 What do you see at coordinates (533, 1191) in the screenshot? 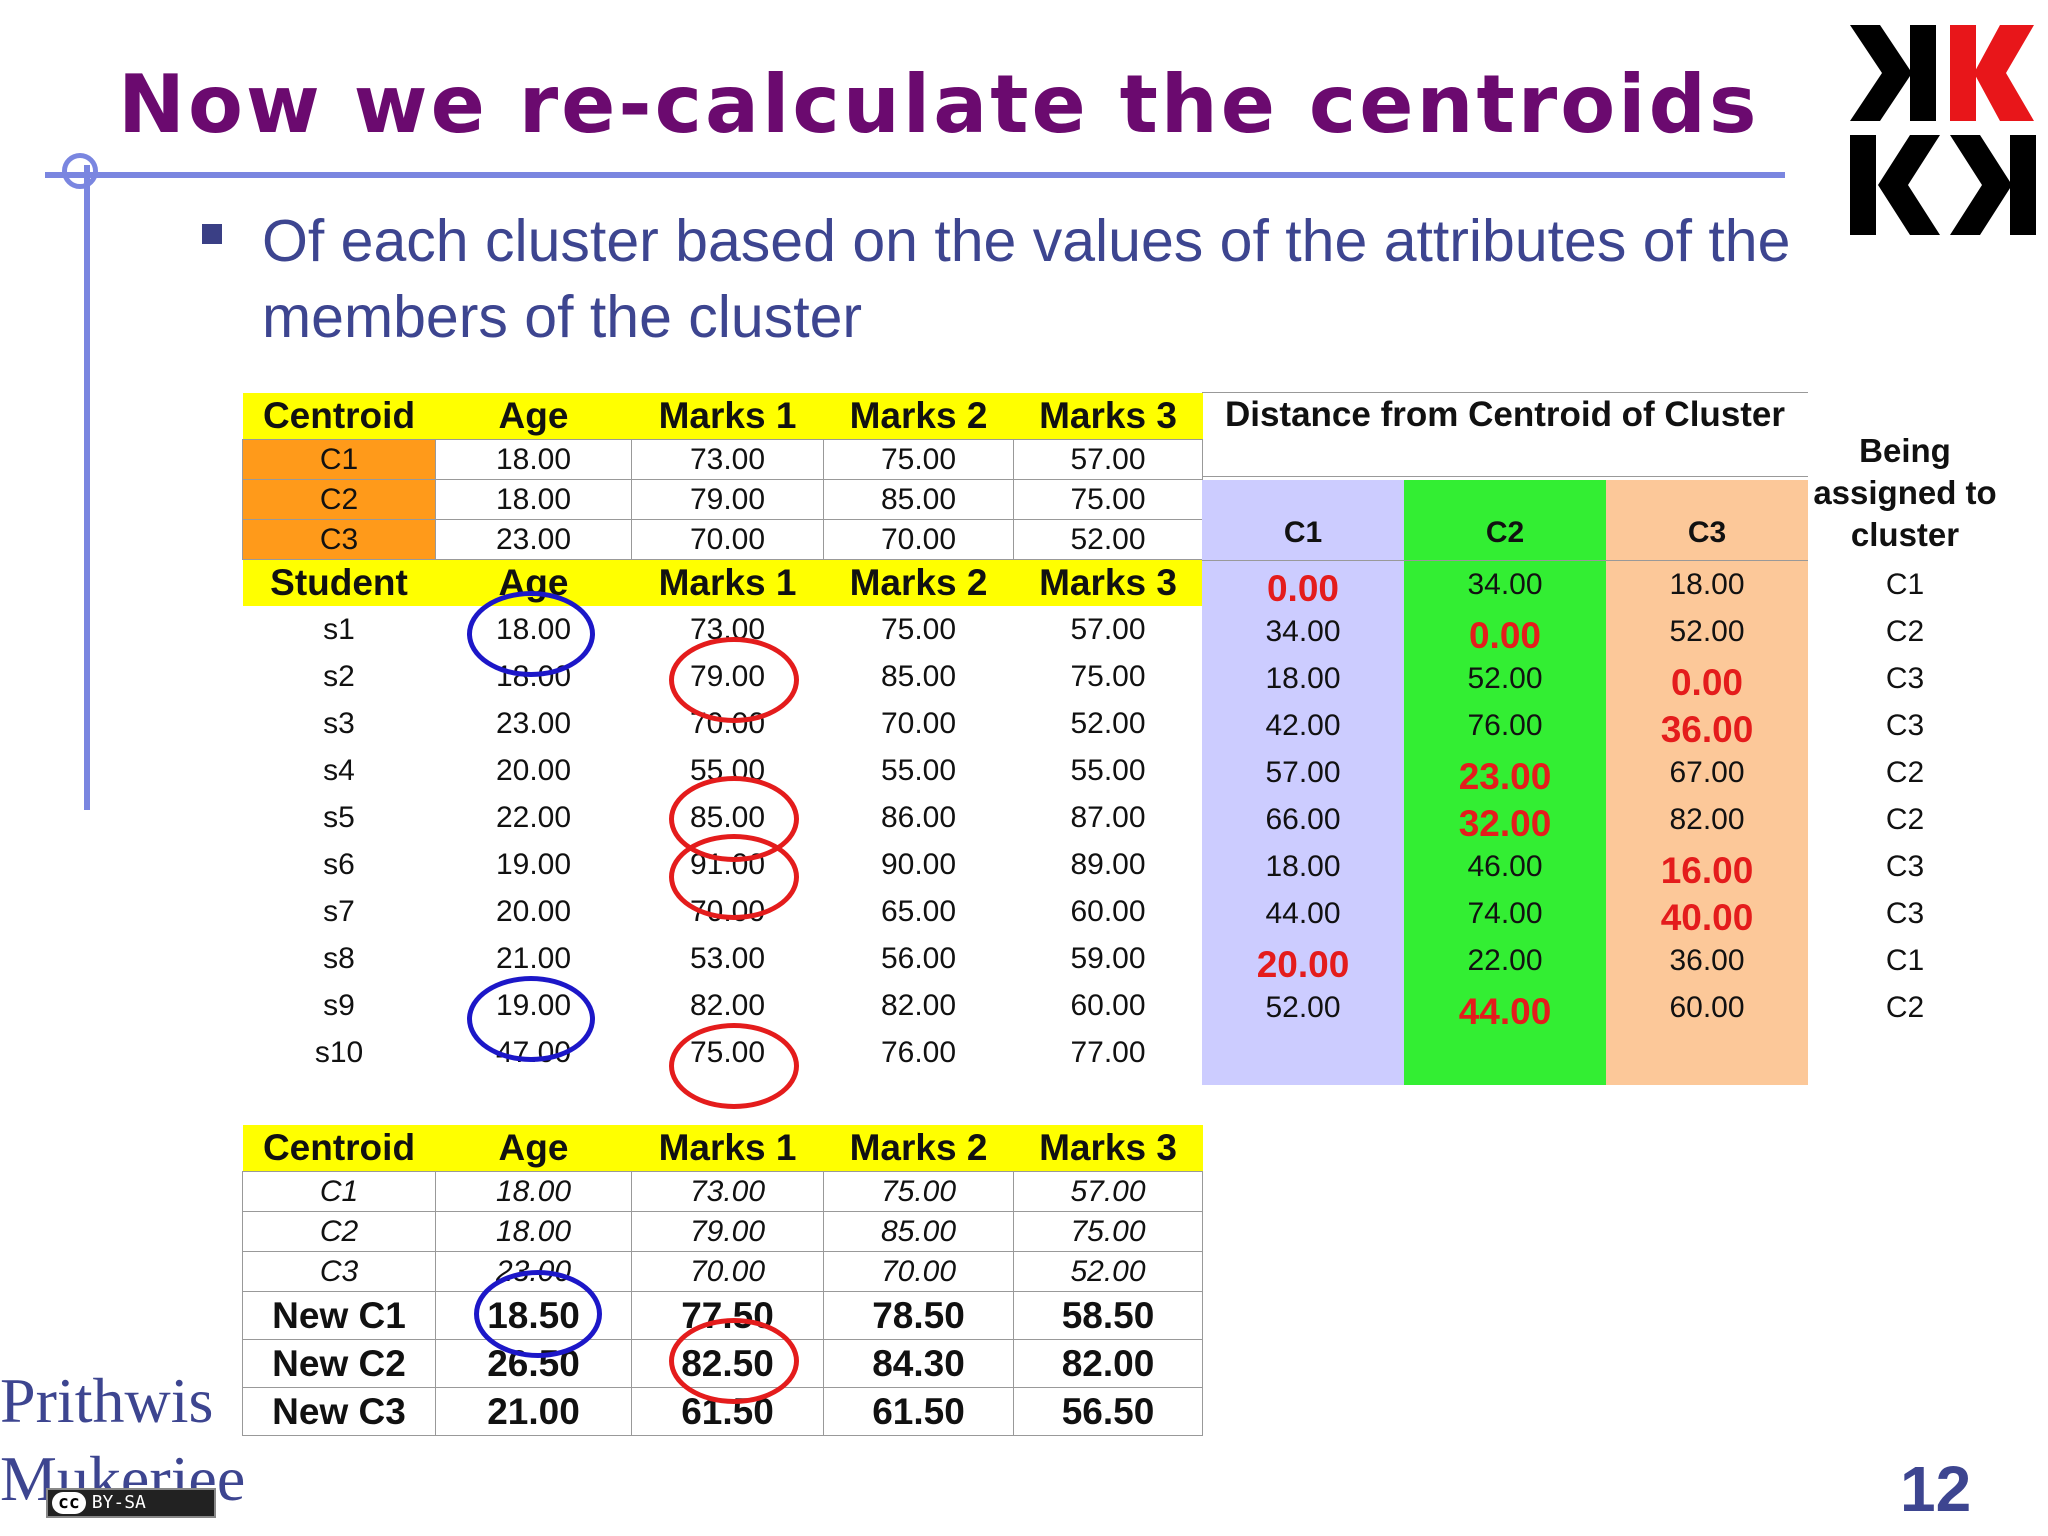
I see `cell: 18.00` at bounding box center [533, 1191].